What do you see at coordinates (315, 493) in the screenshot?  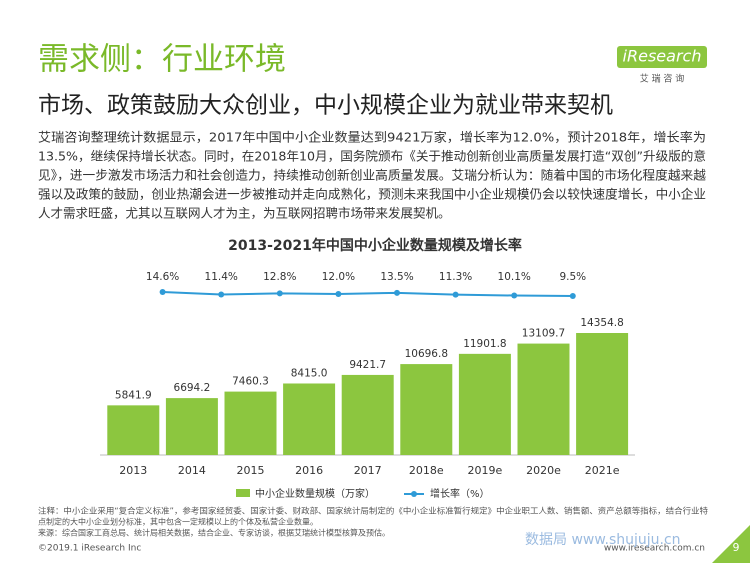 I see `legend-label: 中小企业数量规模（万家）` at bounding box center [315, 493].